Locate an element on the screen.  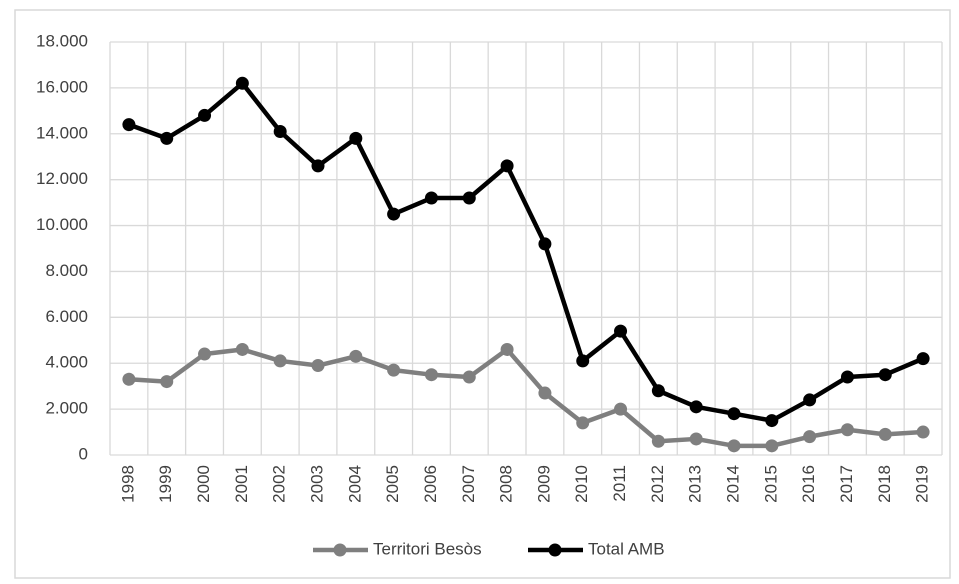
series-line is located at coordinates (526, 398).